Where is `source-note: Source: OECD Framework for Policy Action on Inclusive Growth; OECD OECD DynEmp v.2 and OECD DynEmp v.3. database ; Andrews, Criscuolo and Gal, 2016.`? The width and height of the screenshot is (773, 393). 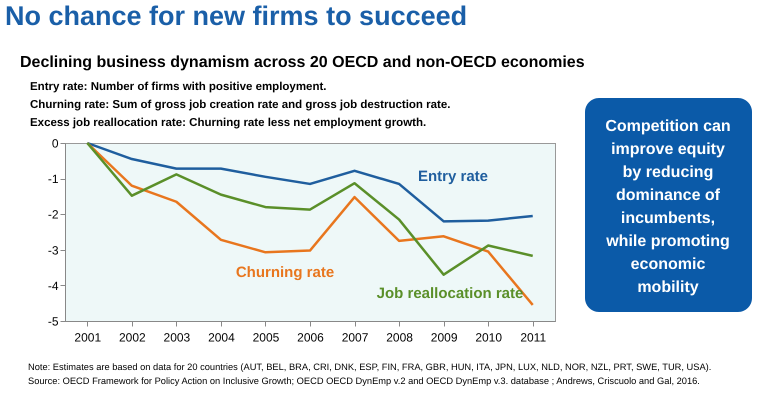
source-note: Source: OECD Framework for Policy Action on Inclusive Growth; OECD OECD DynEmp v.2 and OECD DynEmp v.3. database ; Andrews, Criscuolo and Gal, 2016. is located at coordinates (364, 381).